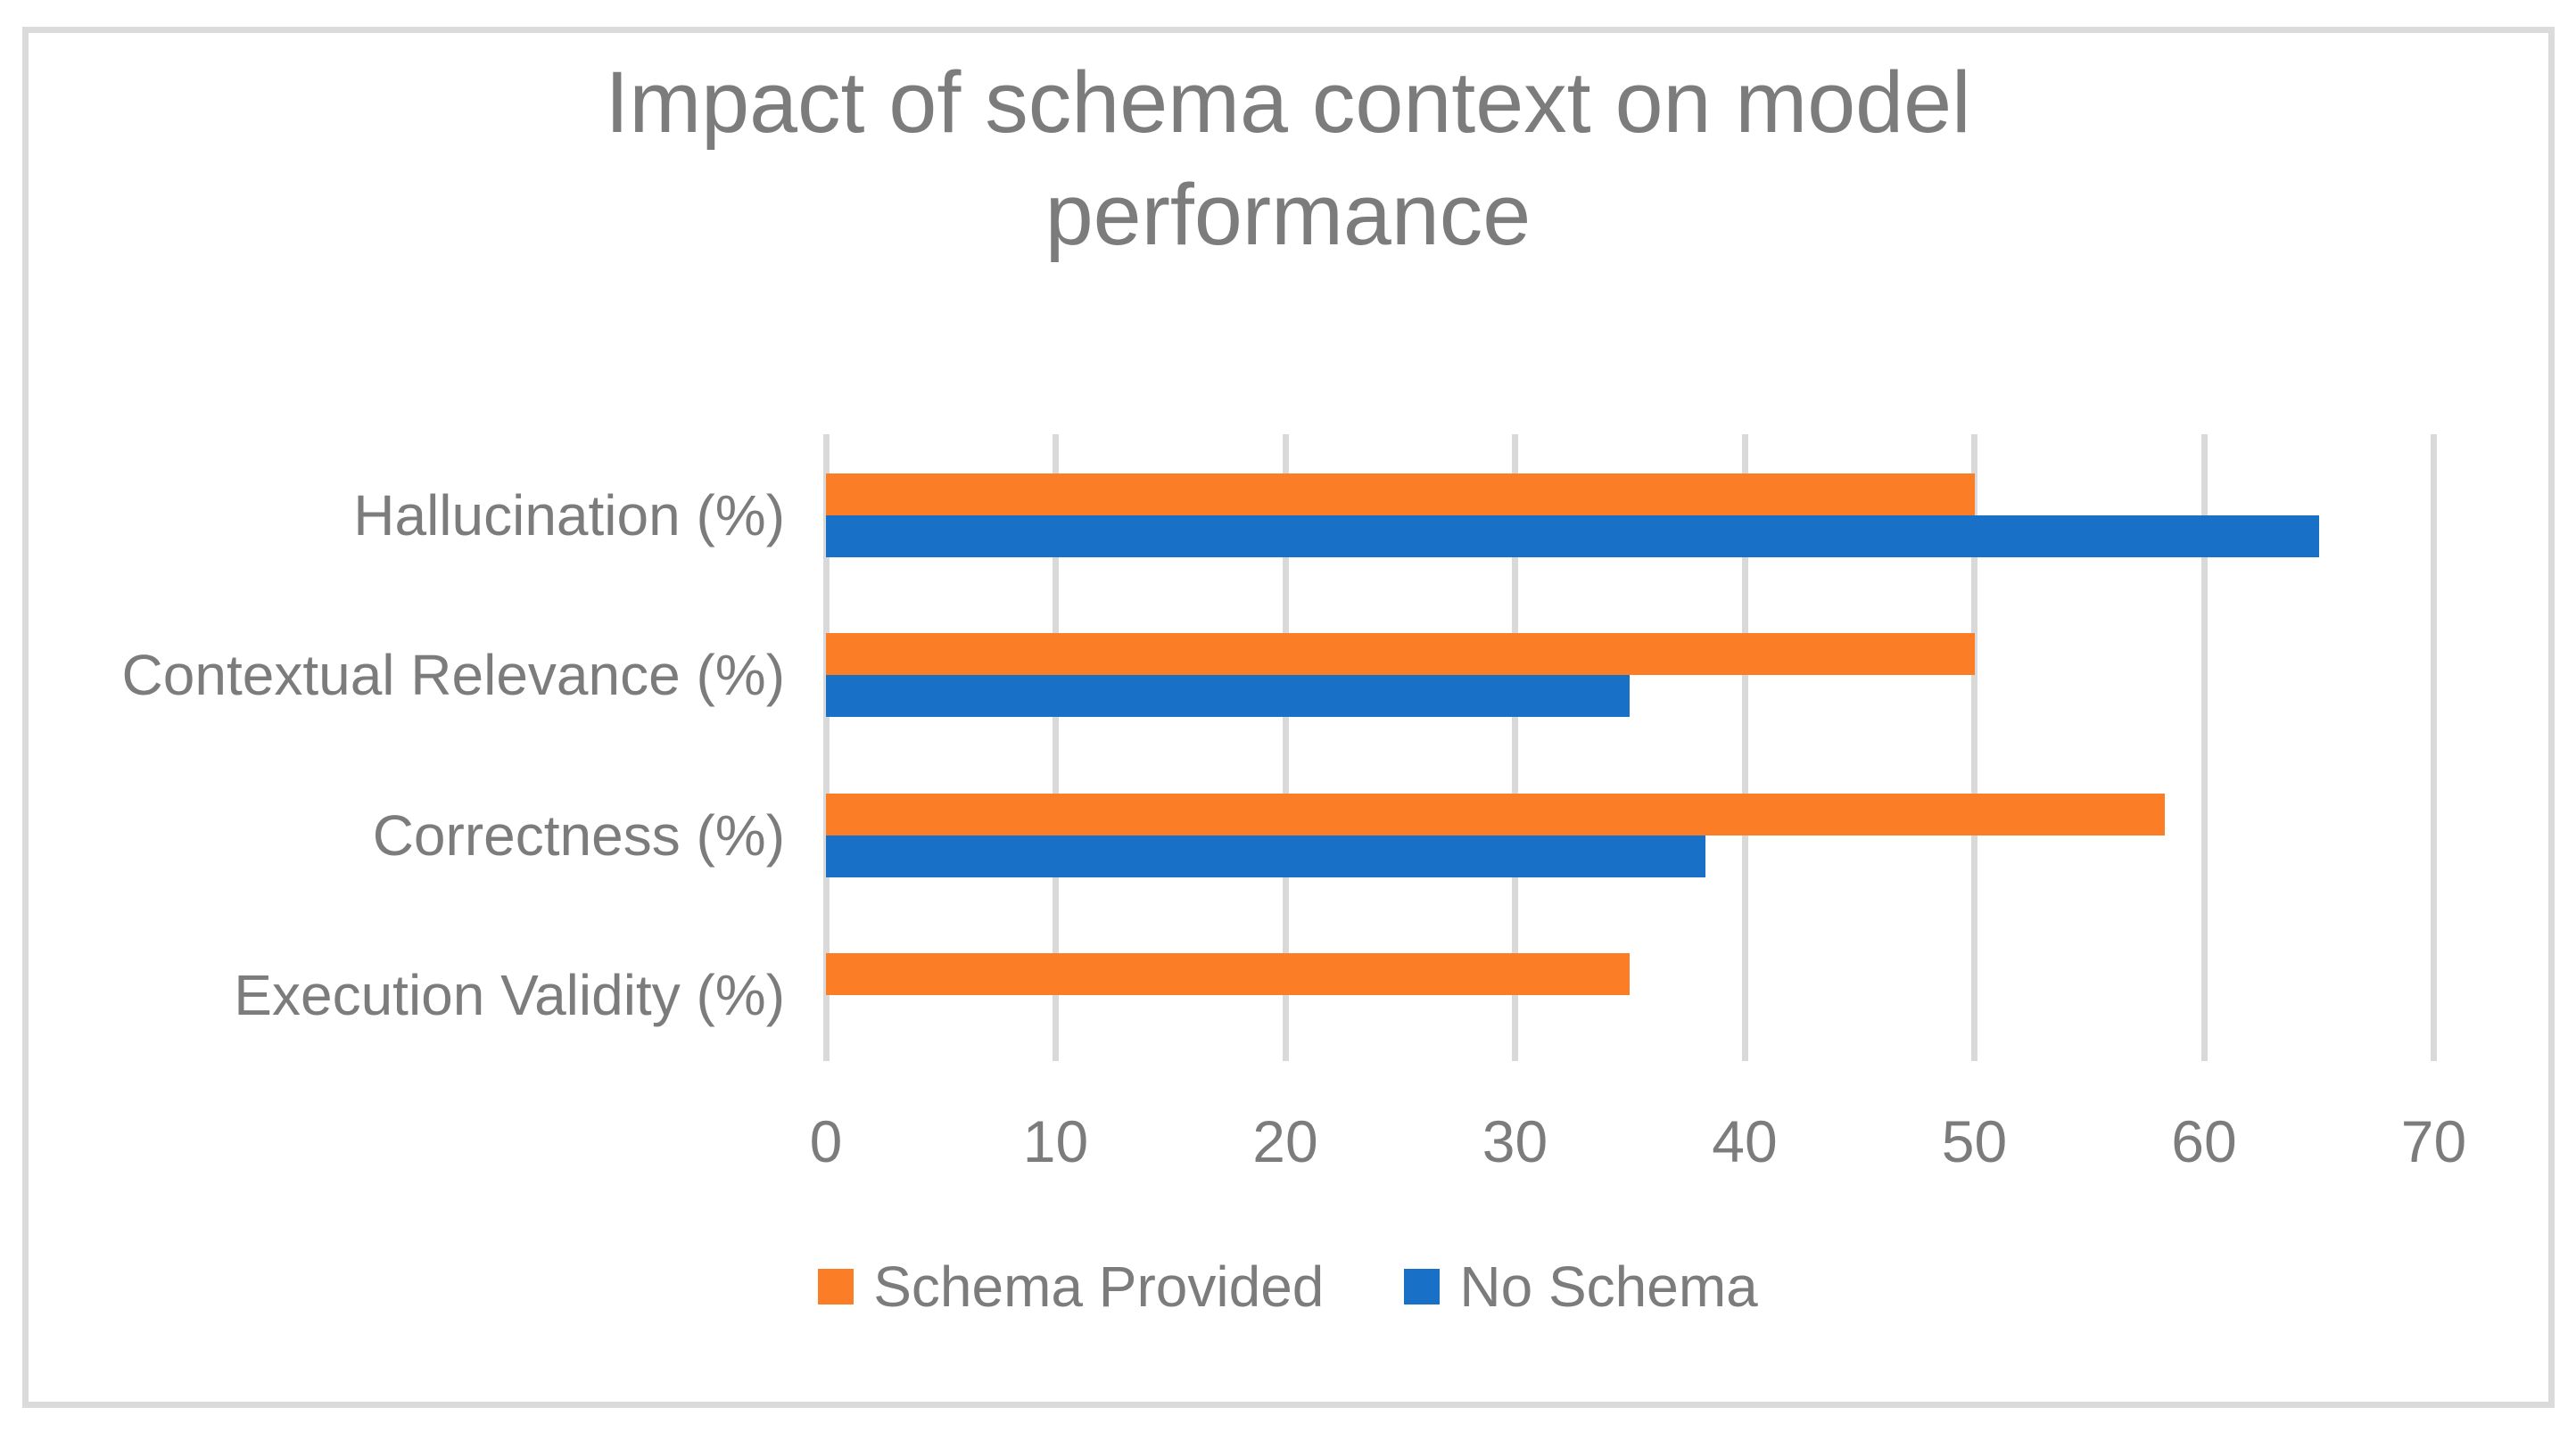 The height and width of the screenshot is (1432, 2576). What do you see at coordinates (1423, 1286) in the screenshot?
I see `legend-swatch-no-schema` at bounding box center [1423, 1286].